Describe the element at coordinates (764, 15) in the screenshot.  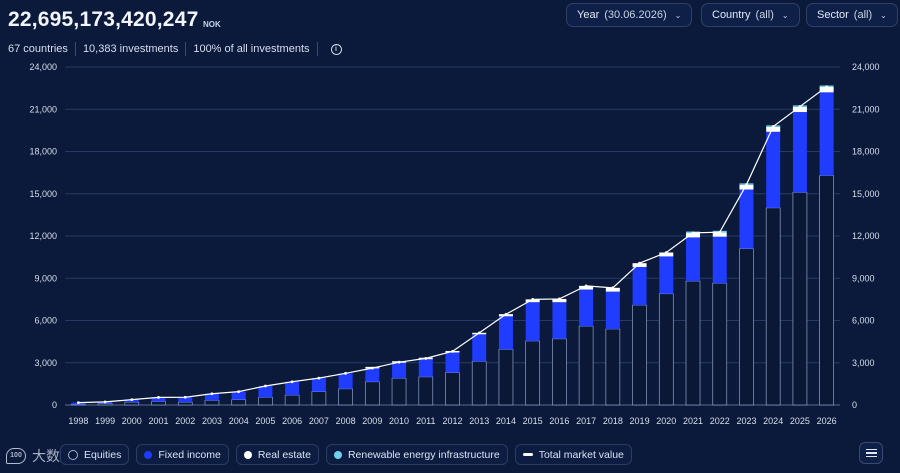
I see `country-filter-value: (all)` at that location.